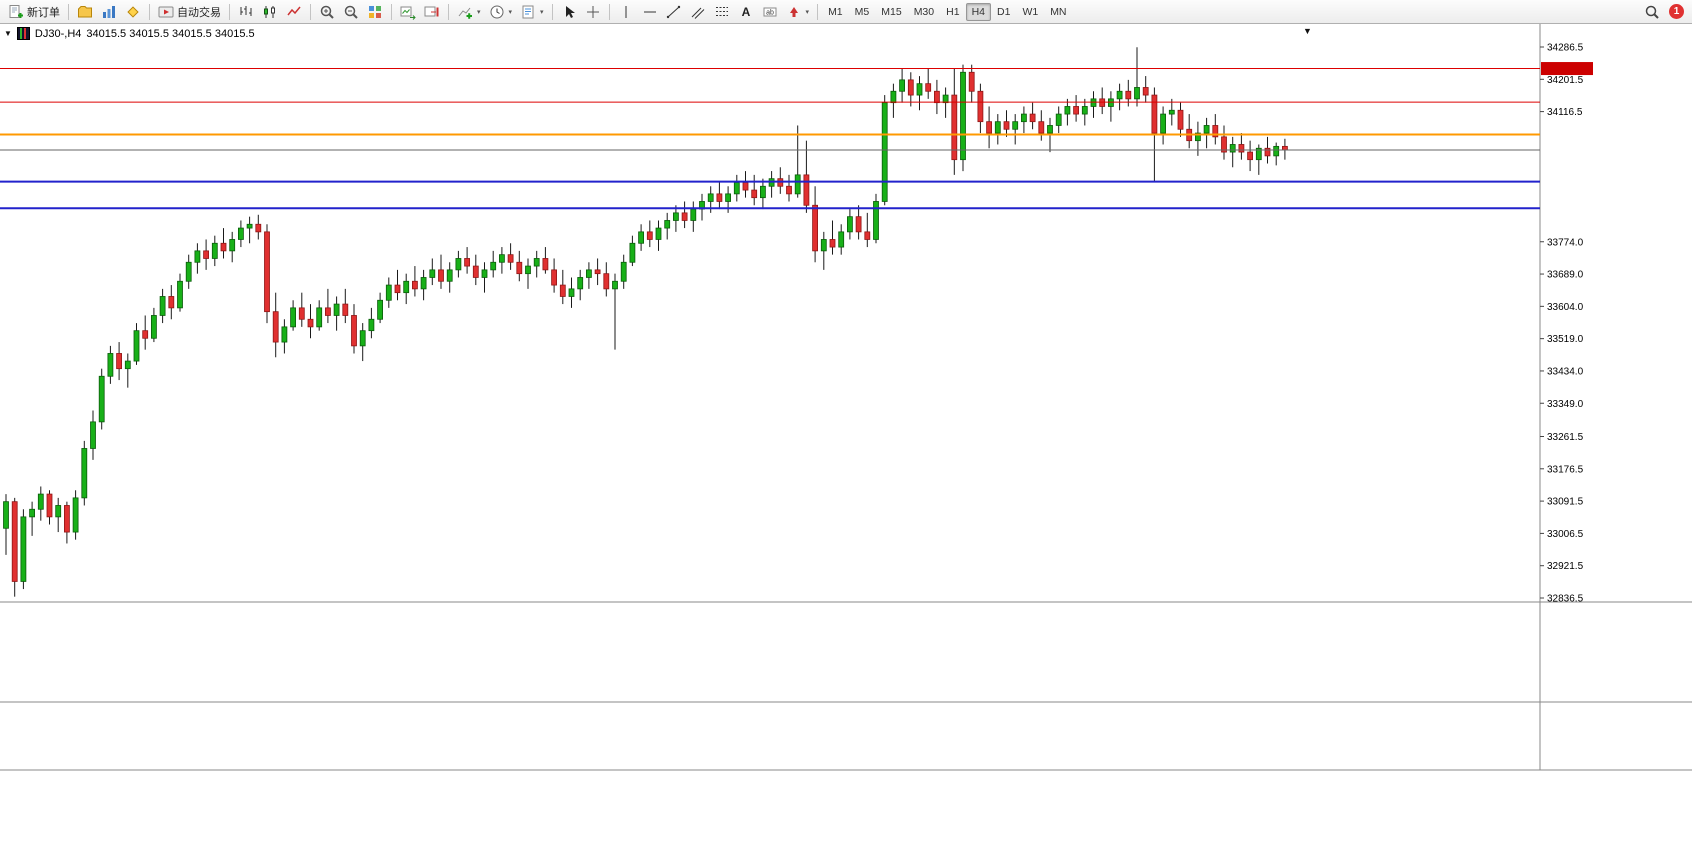 The image size is (1692, 850). Describe the element at coordinates (798, 12) in the screenshot. I see `arrows-button: ▾` at that location.